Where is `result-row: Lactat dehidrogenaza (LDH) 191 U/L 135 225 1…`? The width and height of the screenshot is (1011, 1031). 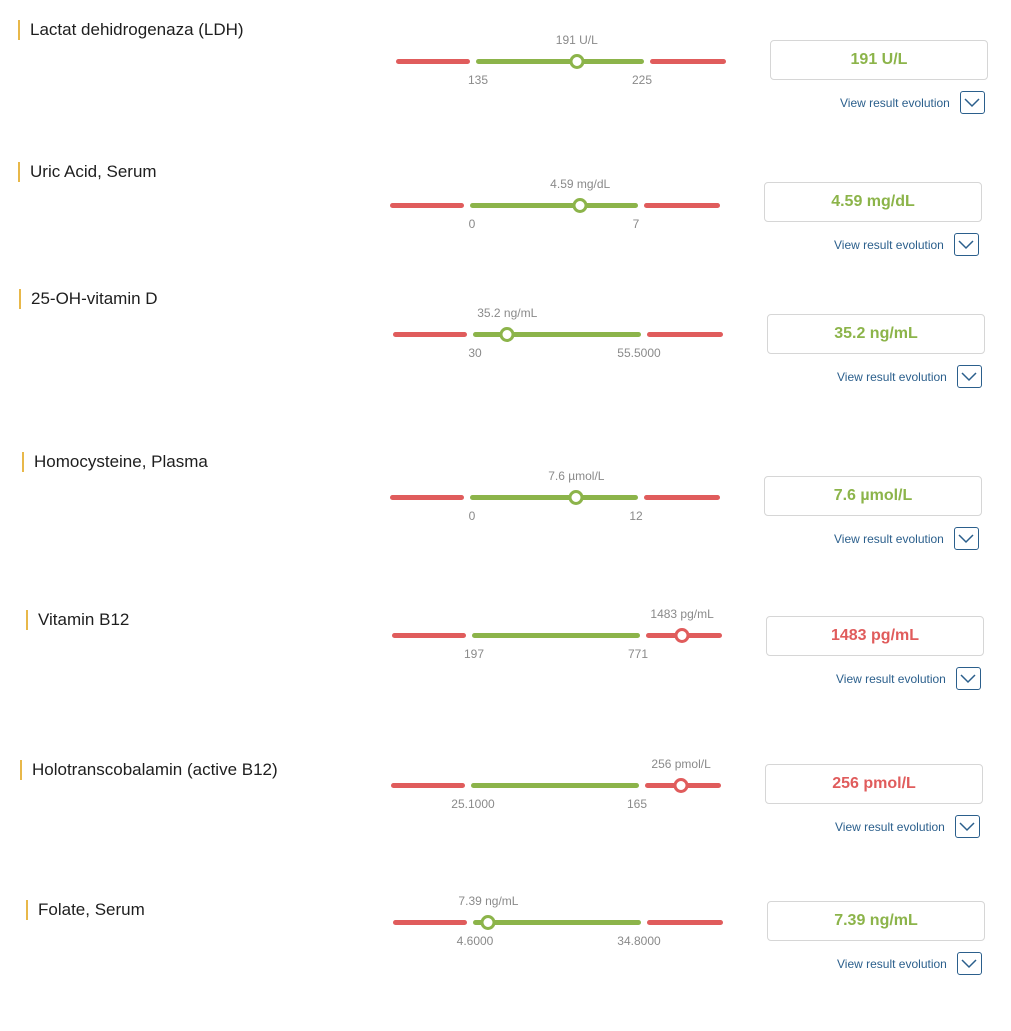 result-row: Lactat dehidrogenaza (LDH) 191 U/L 135 225 1… is located at coordinates (505, 80).